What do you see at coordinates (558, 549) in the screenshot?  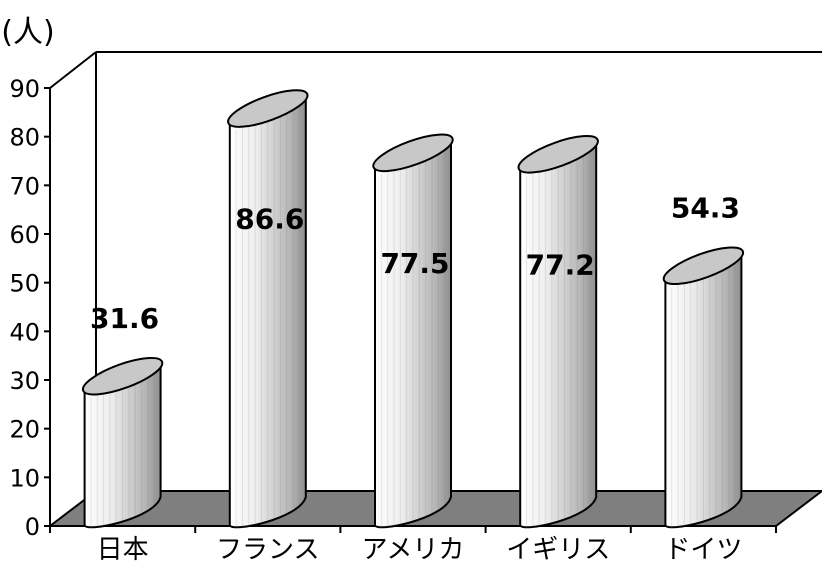 I see `category-label: イギリス` at bounding box center [558, 549].